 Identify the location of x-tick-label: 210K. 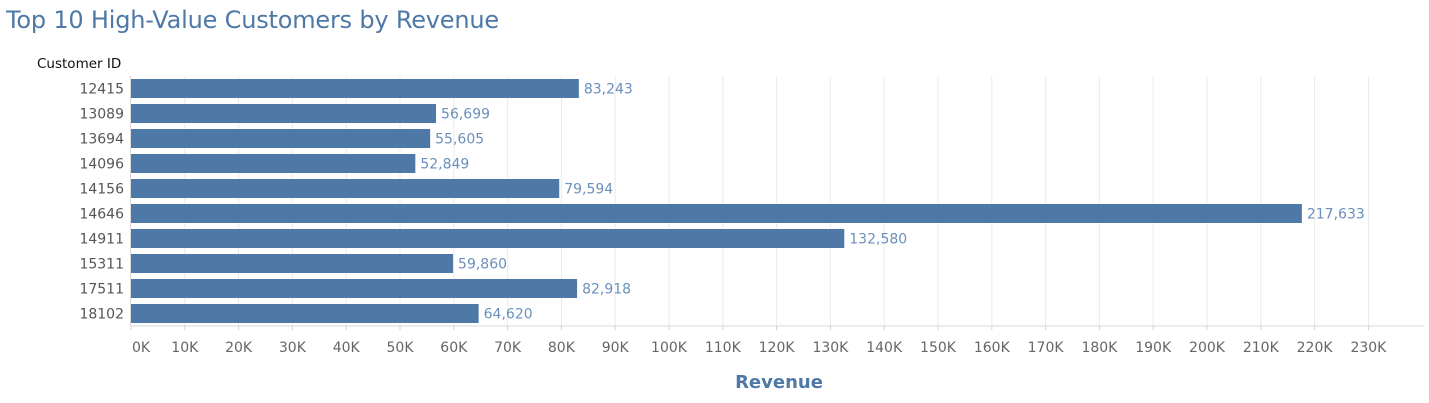
(1261, 348).